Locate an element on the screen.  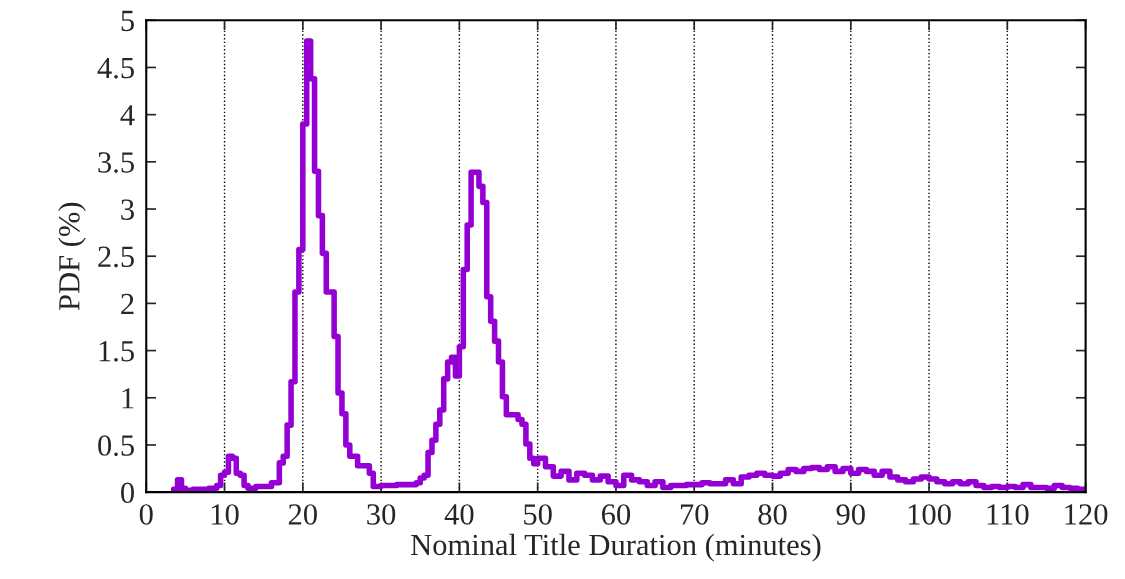
x-tick-label: 90 is located at coordinates (850, 514).